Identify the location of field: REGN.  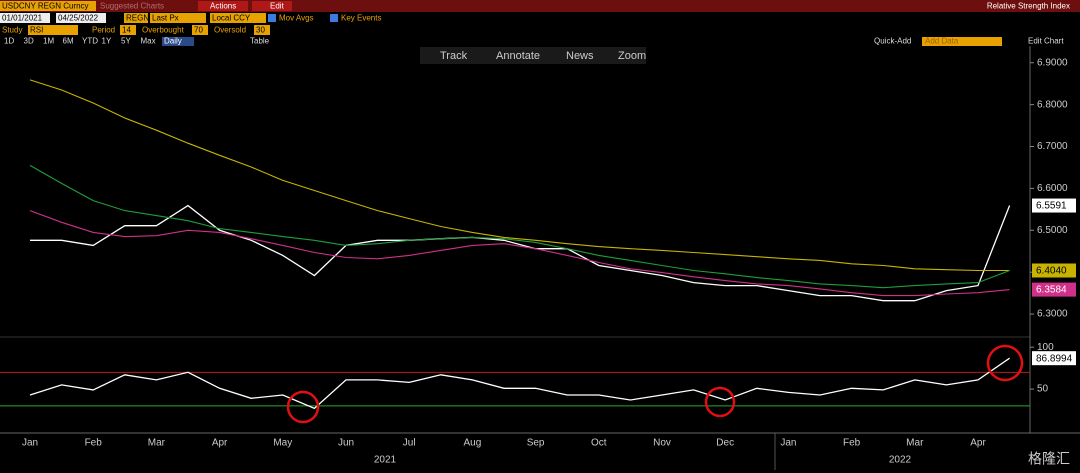
(137, 18).